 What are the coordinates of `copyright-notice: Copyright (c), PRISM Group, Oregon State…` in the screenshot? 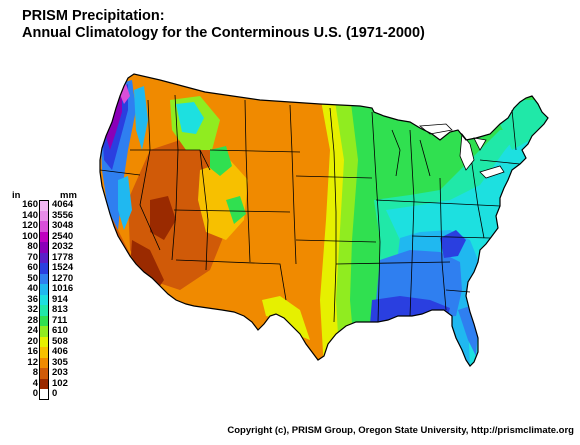 It's located at (400, 430).